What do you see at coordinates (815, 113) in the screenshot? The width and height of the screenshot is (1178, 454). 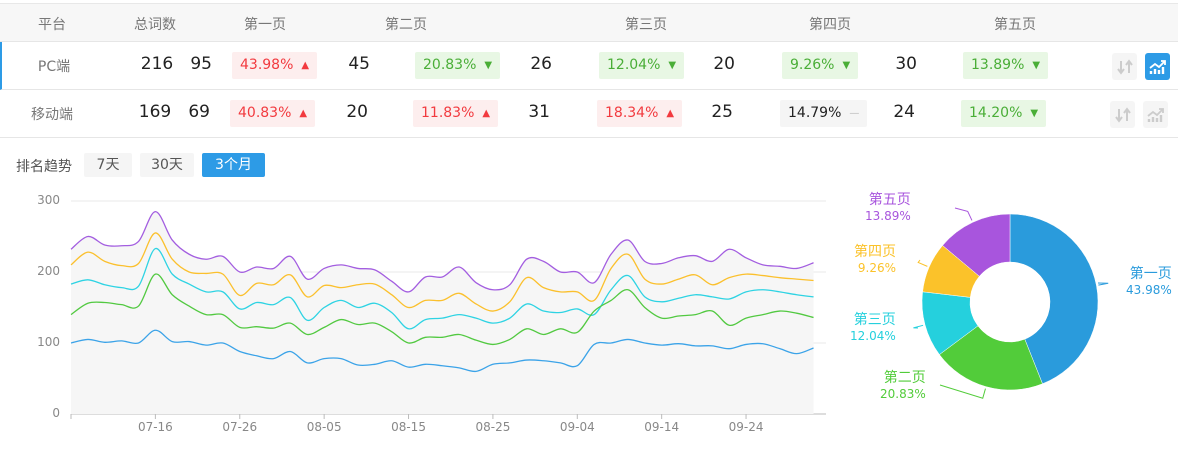 I see `percent-value: 14.79%` at bounding box center [815, 113].